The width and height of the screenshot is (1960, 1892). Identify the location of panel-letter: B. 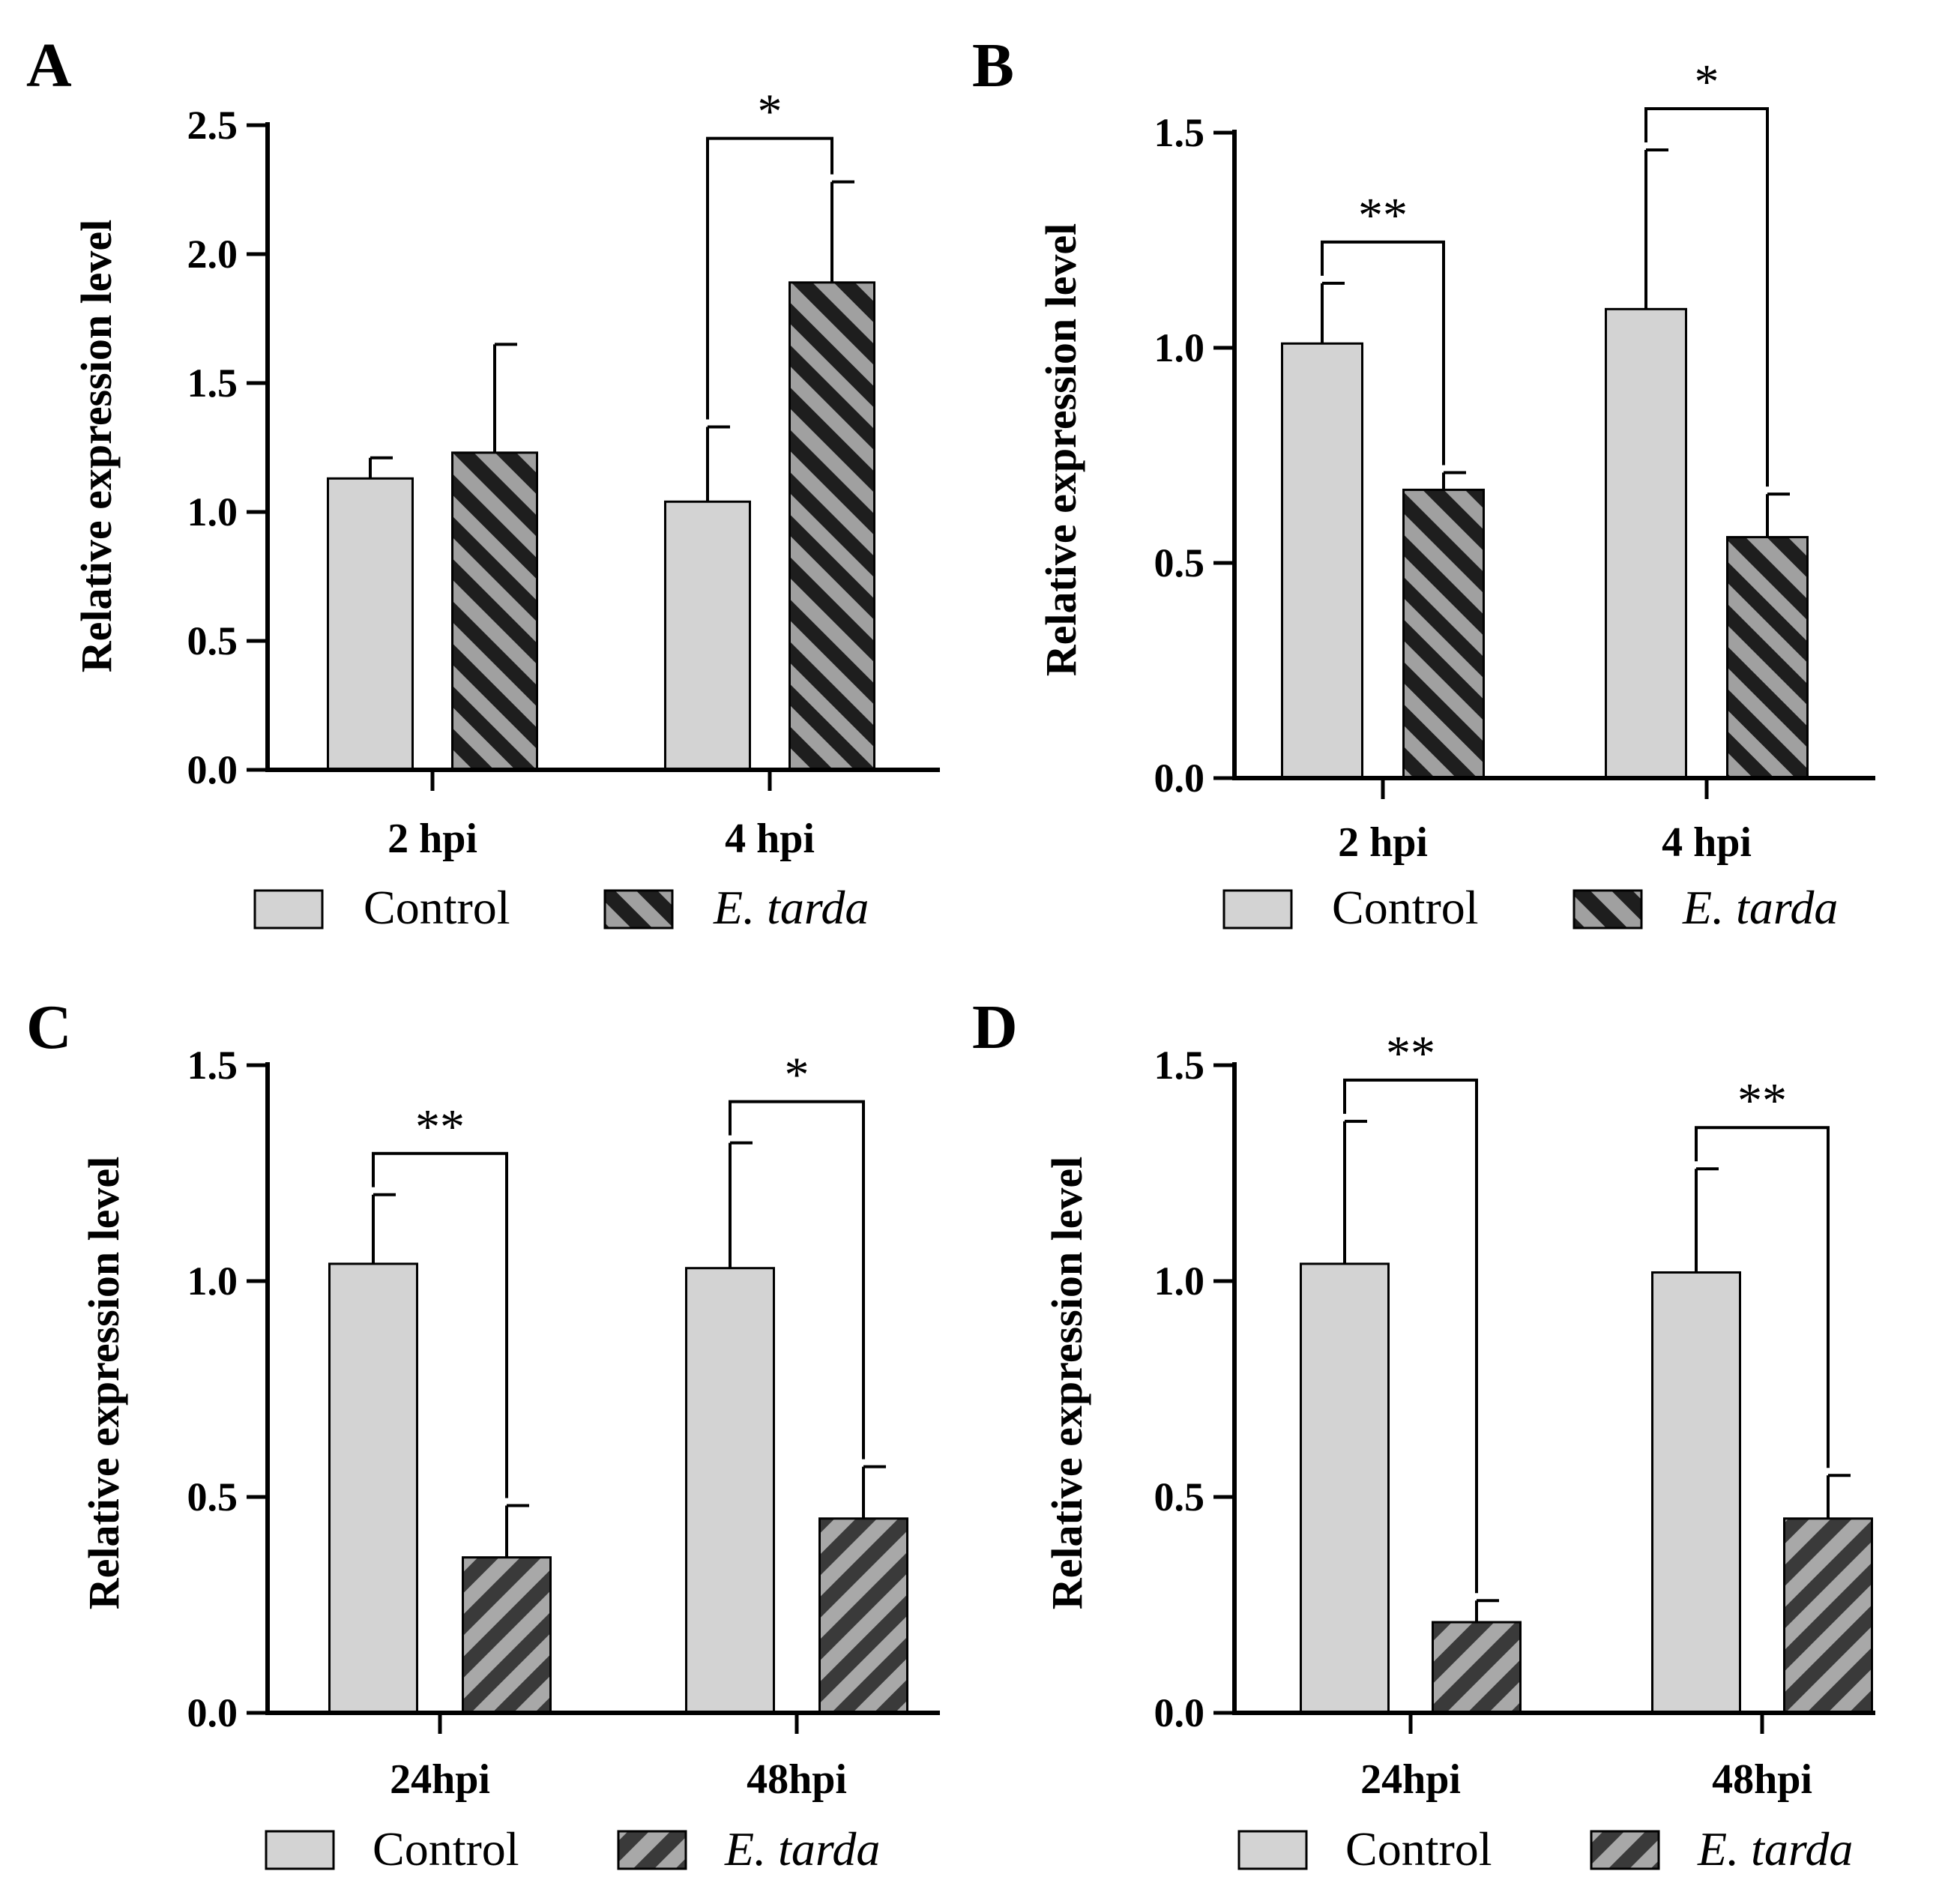
(993, 65).